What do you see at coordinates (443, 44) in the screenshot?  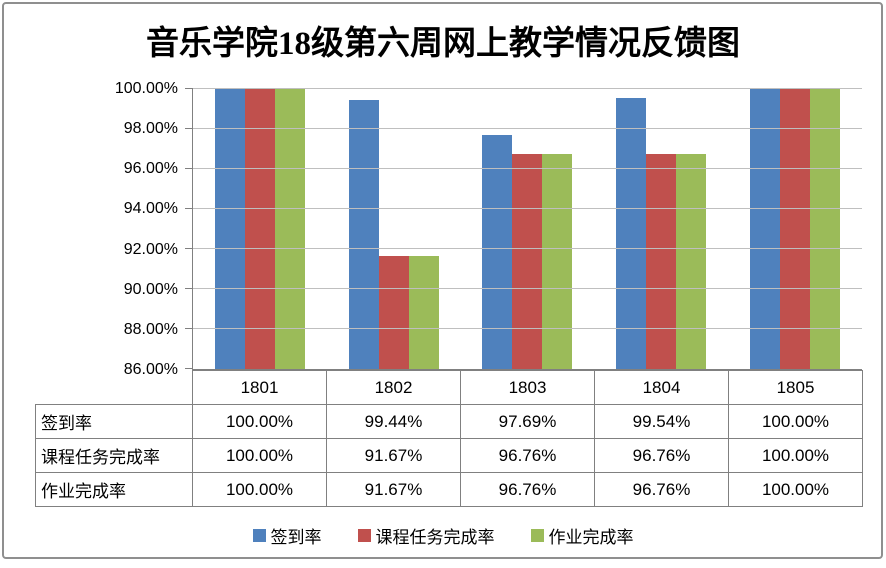 I see `chart-title: 音乐学院18级第六周网上教学情况反馈图` at bounding box center [443, 44].